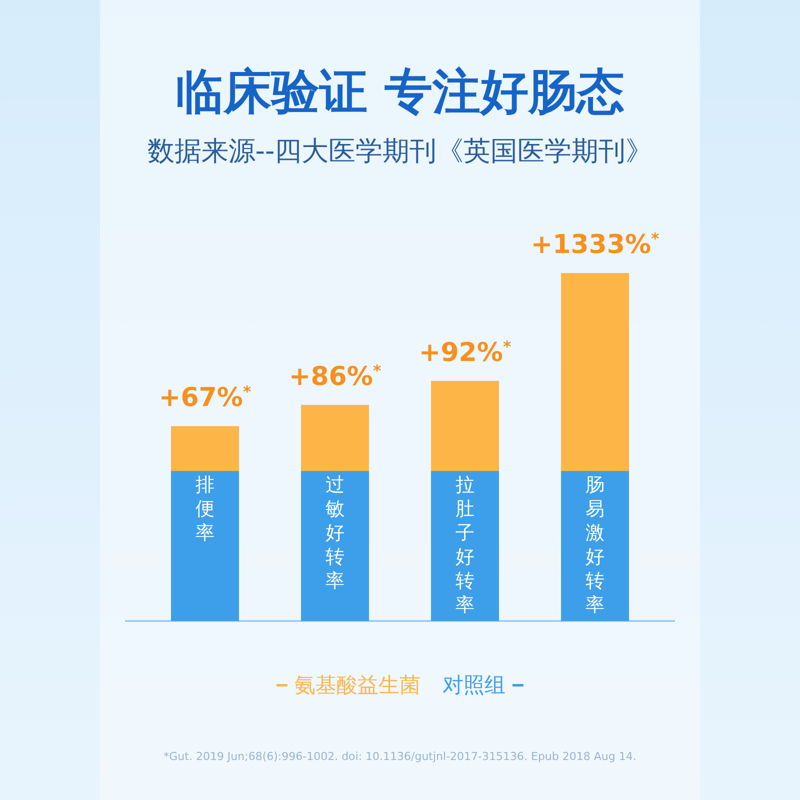 The height and width of the screenshot is (800, 800). What do you see at coordinates (205, 509) in the screenshot?
I see `x-tick-label: 排便率` at bounding box center [205, 509].